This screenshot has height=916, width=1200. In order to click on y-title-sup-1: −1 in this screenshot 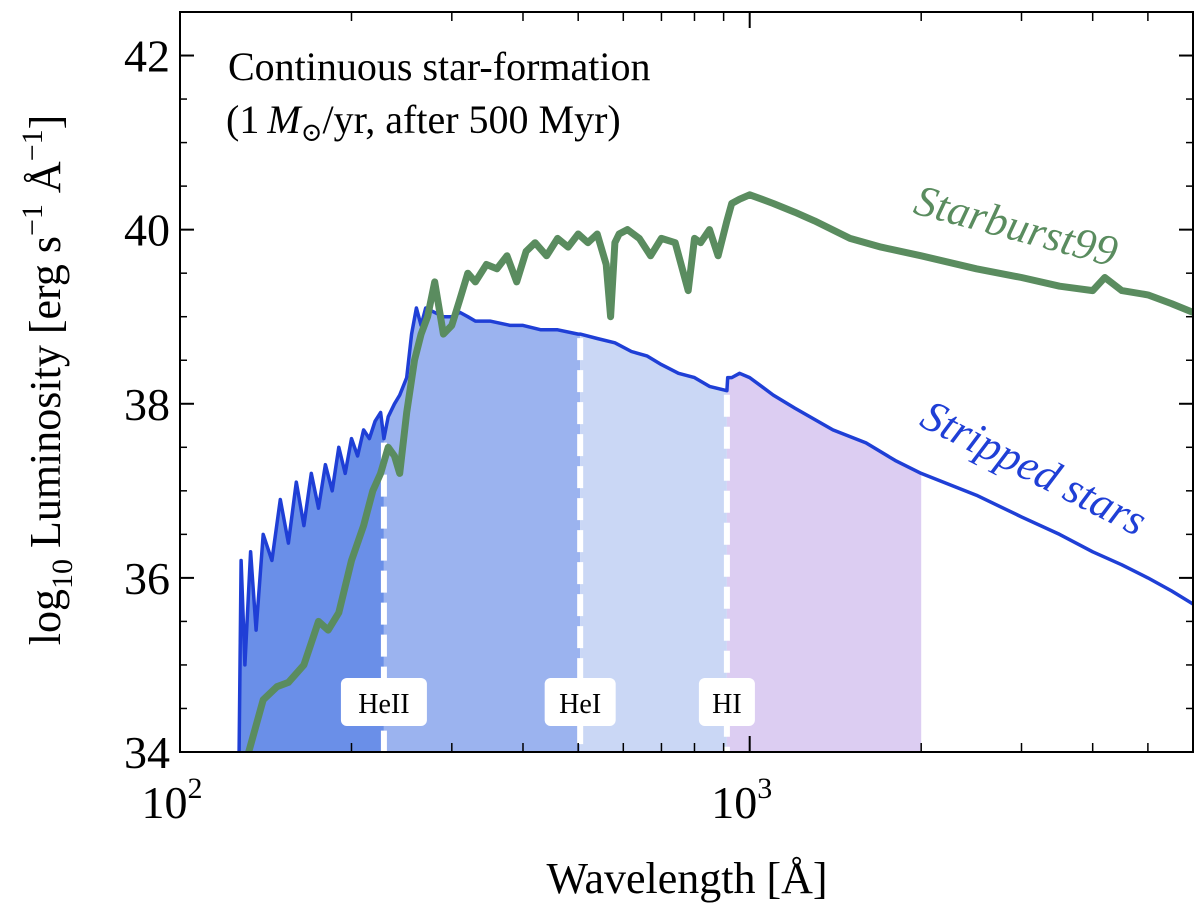, I will do `click(32, 220)`.